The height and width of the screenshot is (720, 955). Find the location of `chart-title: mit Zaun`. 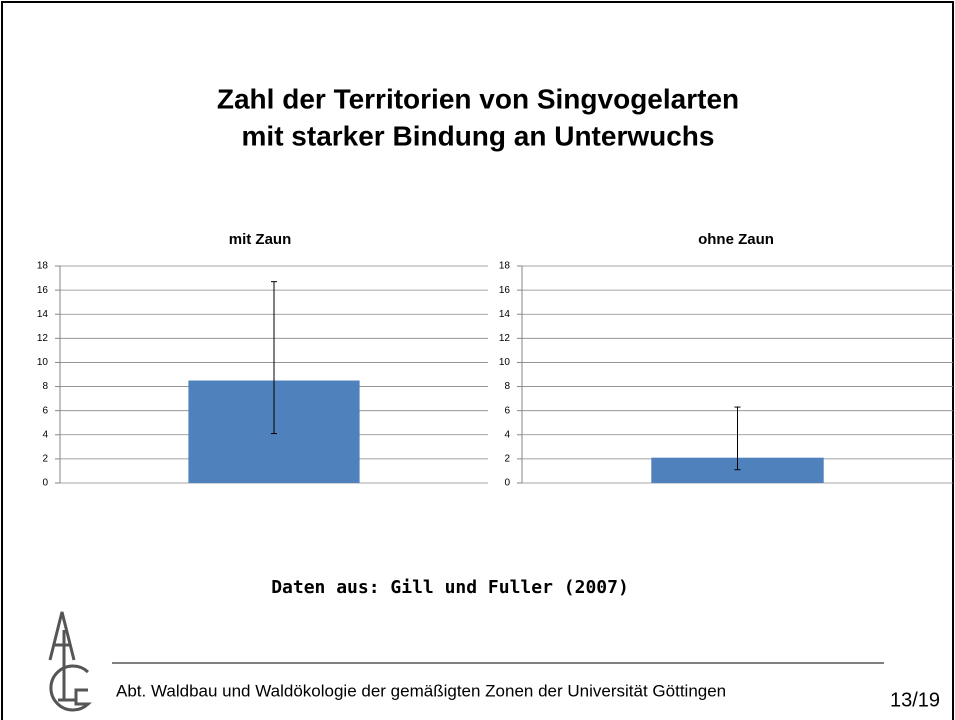

chart-title: mit Zaun is located at coordinates (260, 239).